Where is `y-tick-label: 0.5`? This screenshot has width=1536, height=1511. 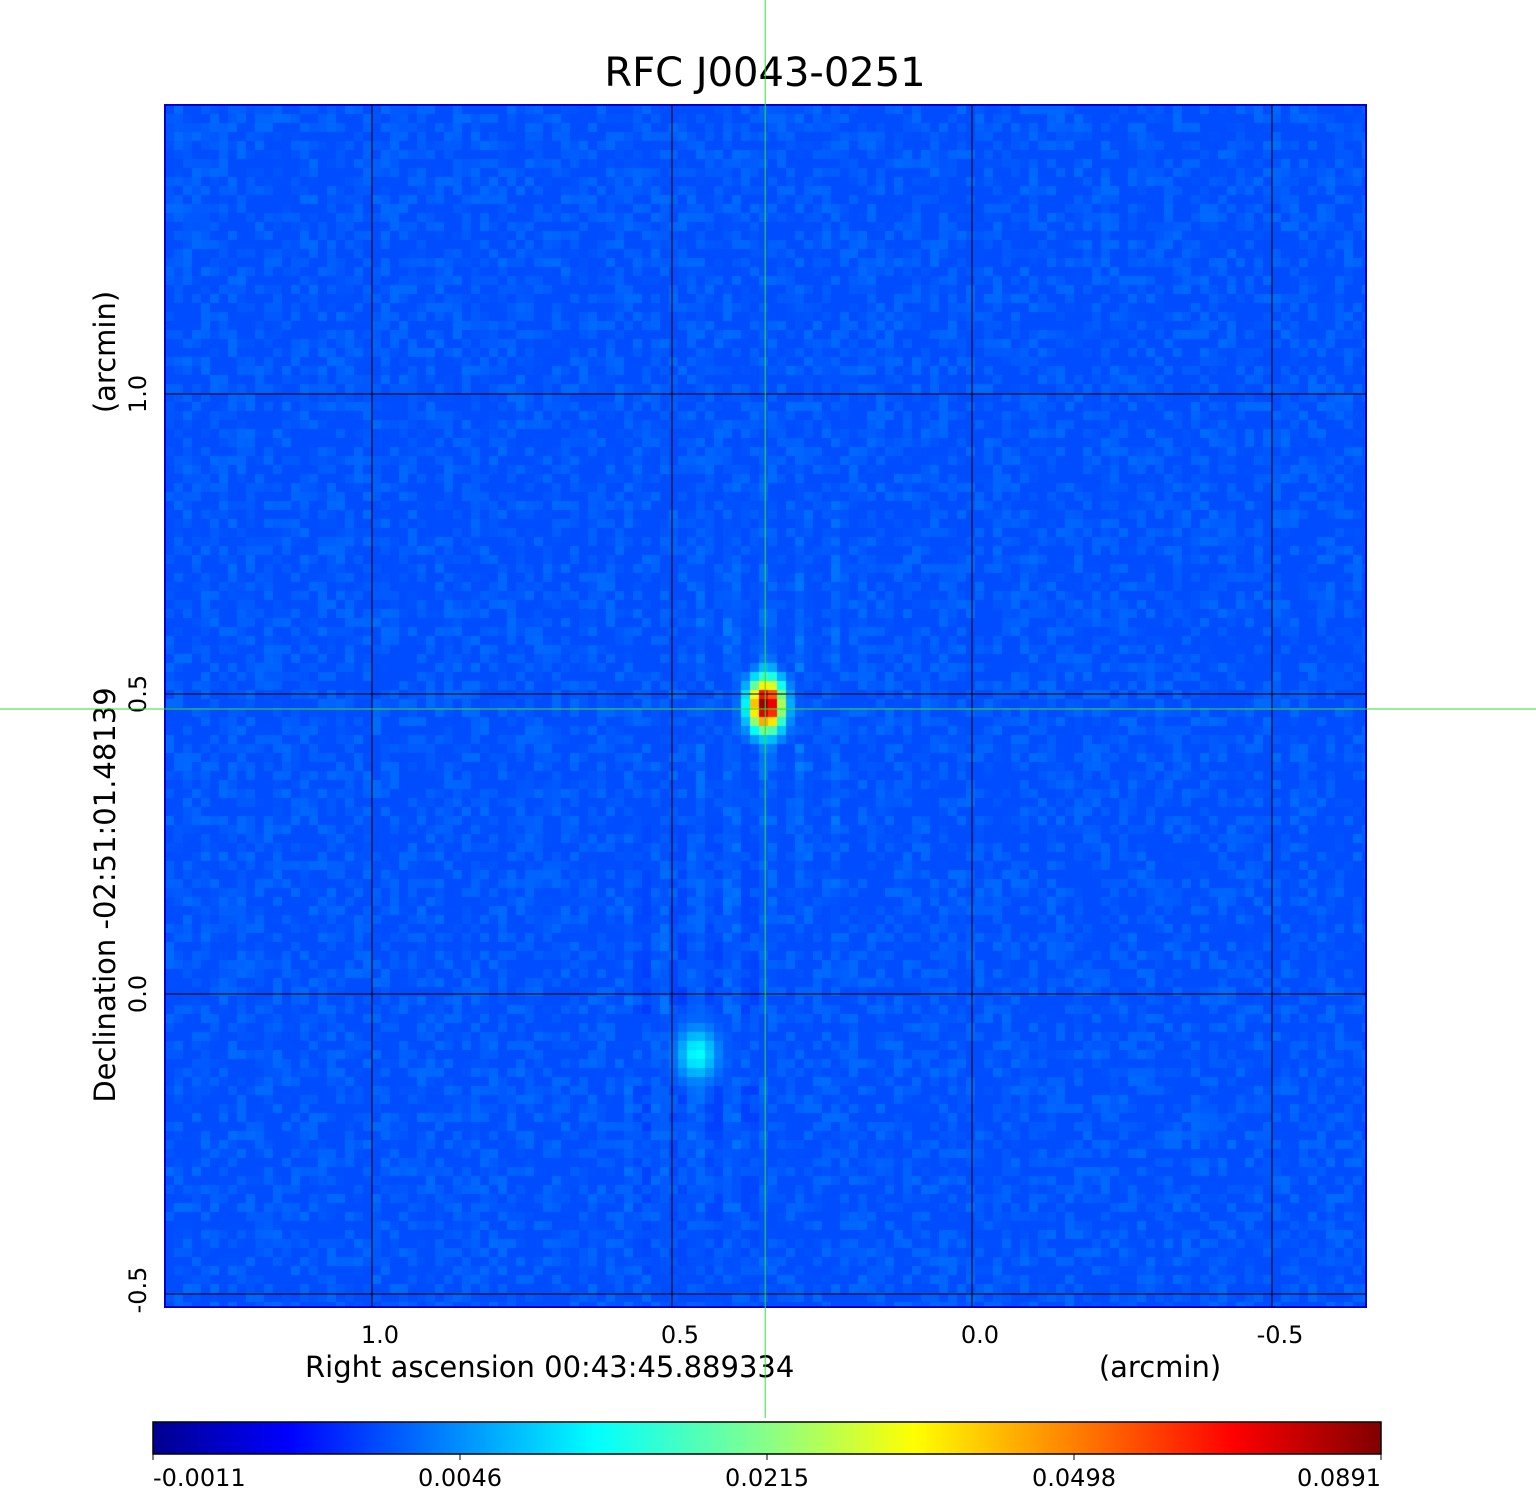 y-tick-label: 0.5 is located at coordinates (138, 694).